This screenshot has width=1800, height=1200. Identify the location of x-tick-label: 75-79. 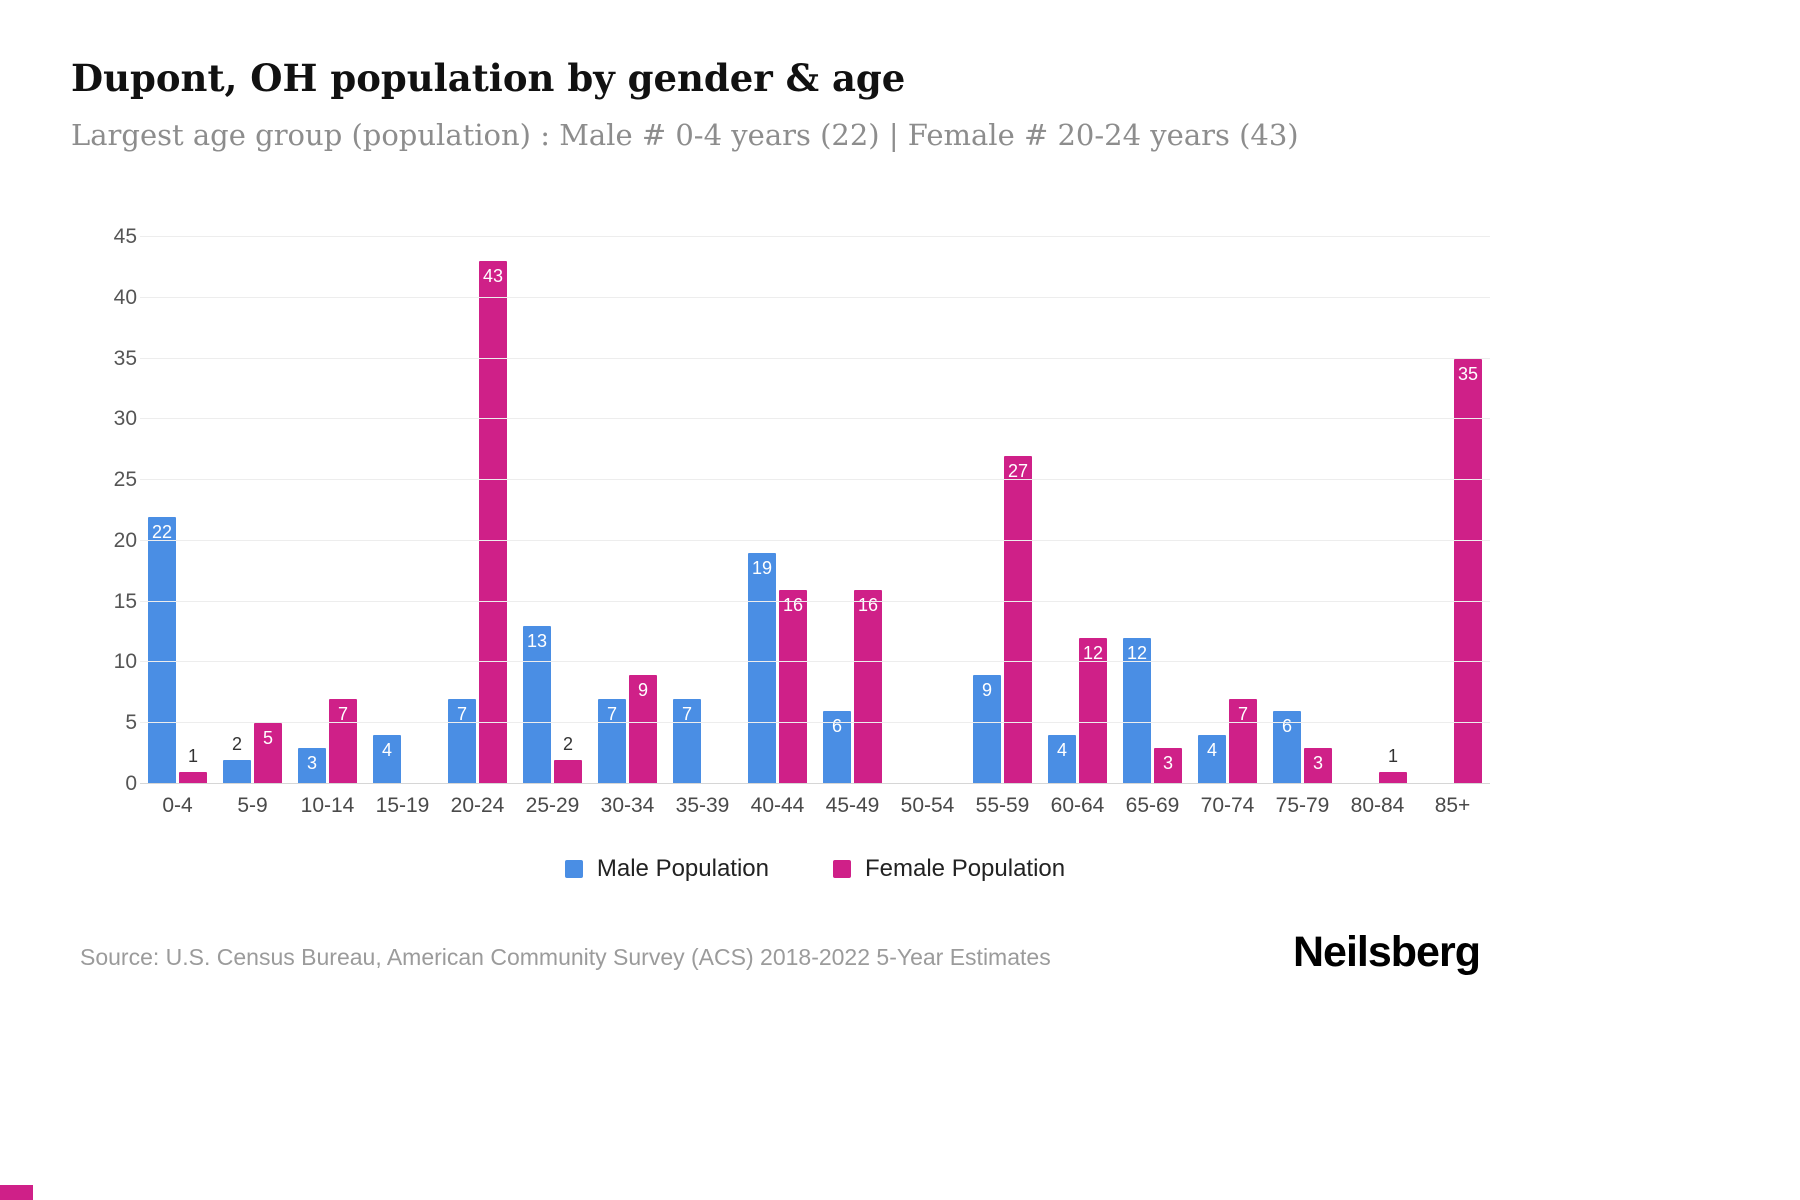
(1302, 805).